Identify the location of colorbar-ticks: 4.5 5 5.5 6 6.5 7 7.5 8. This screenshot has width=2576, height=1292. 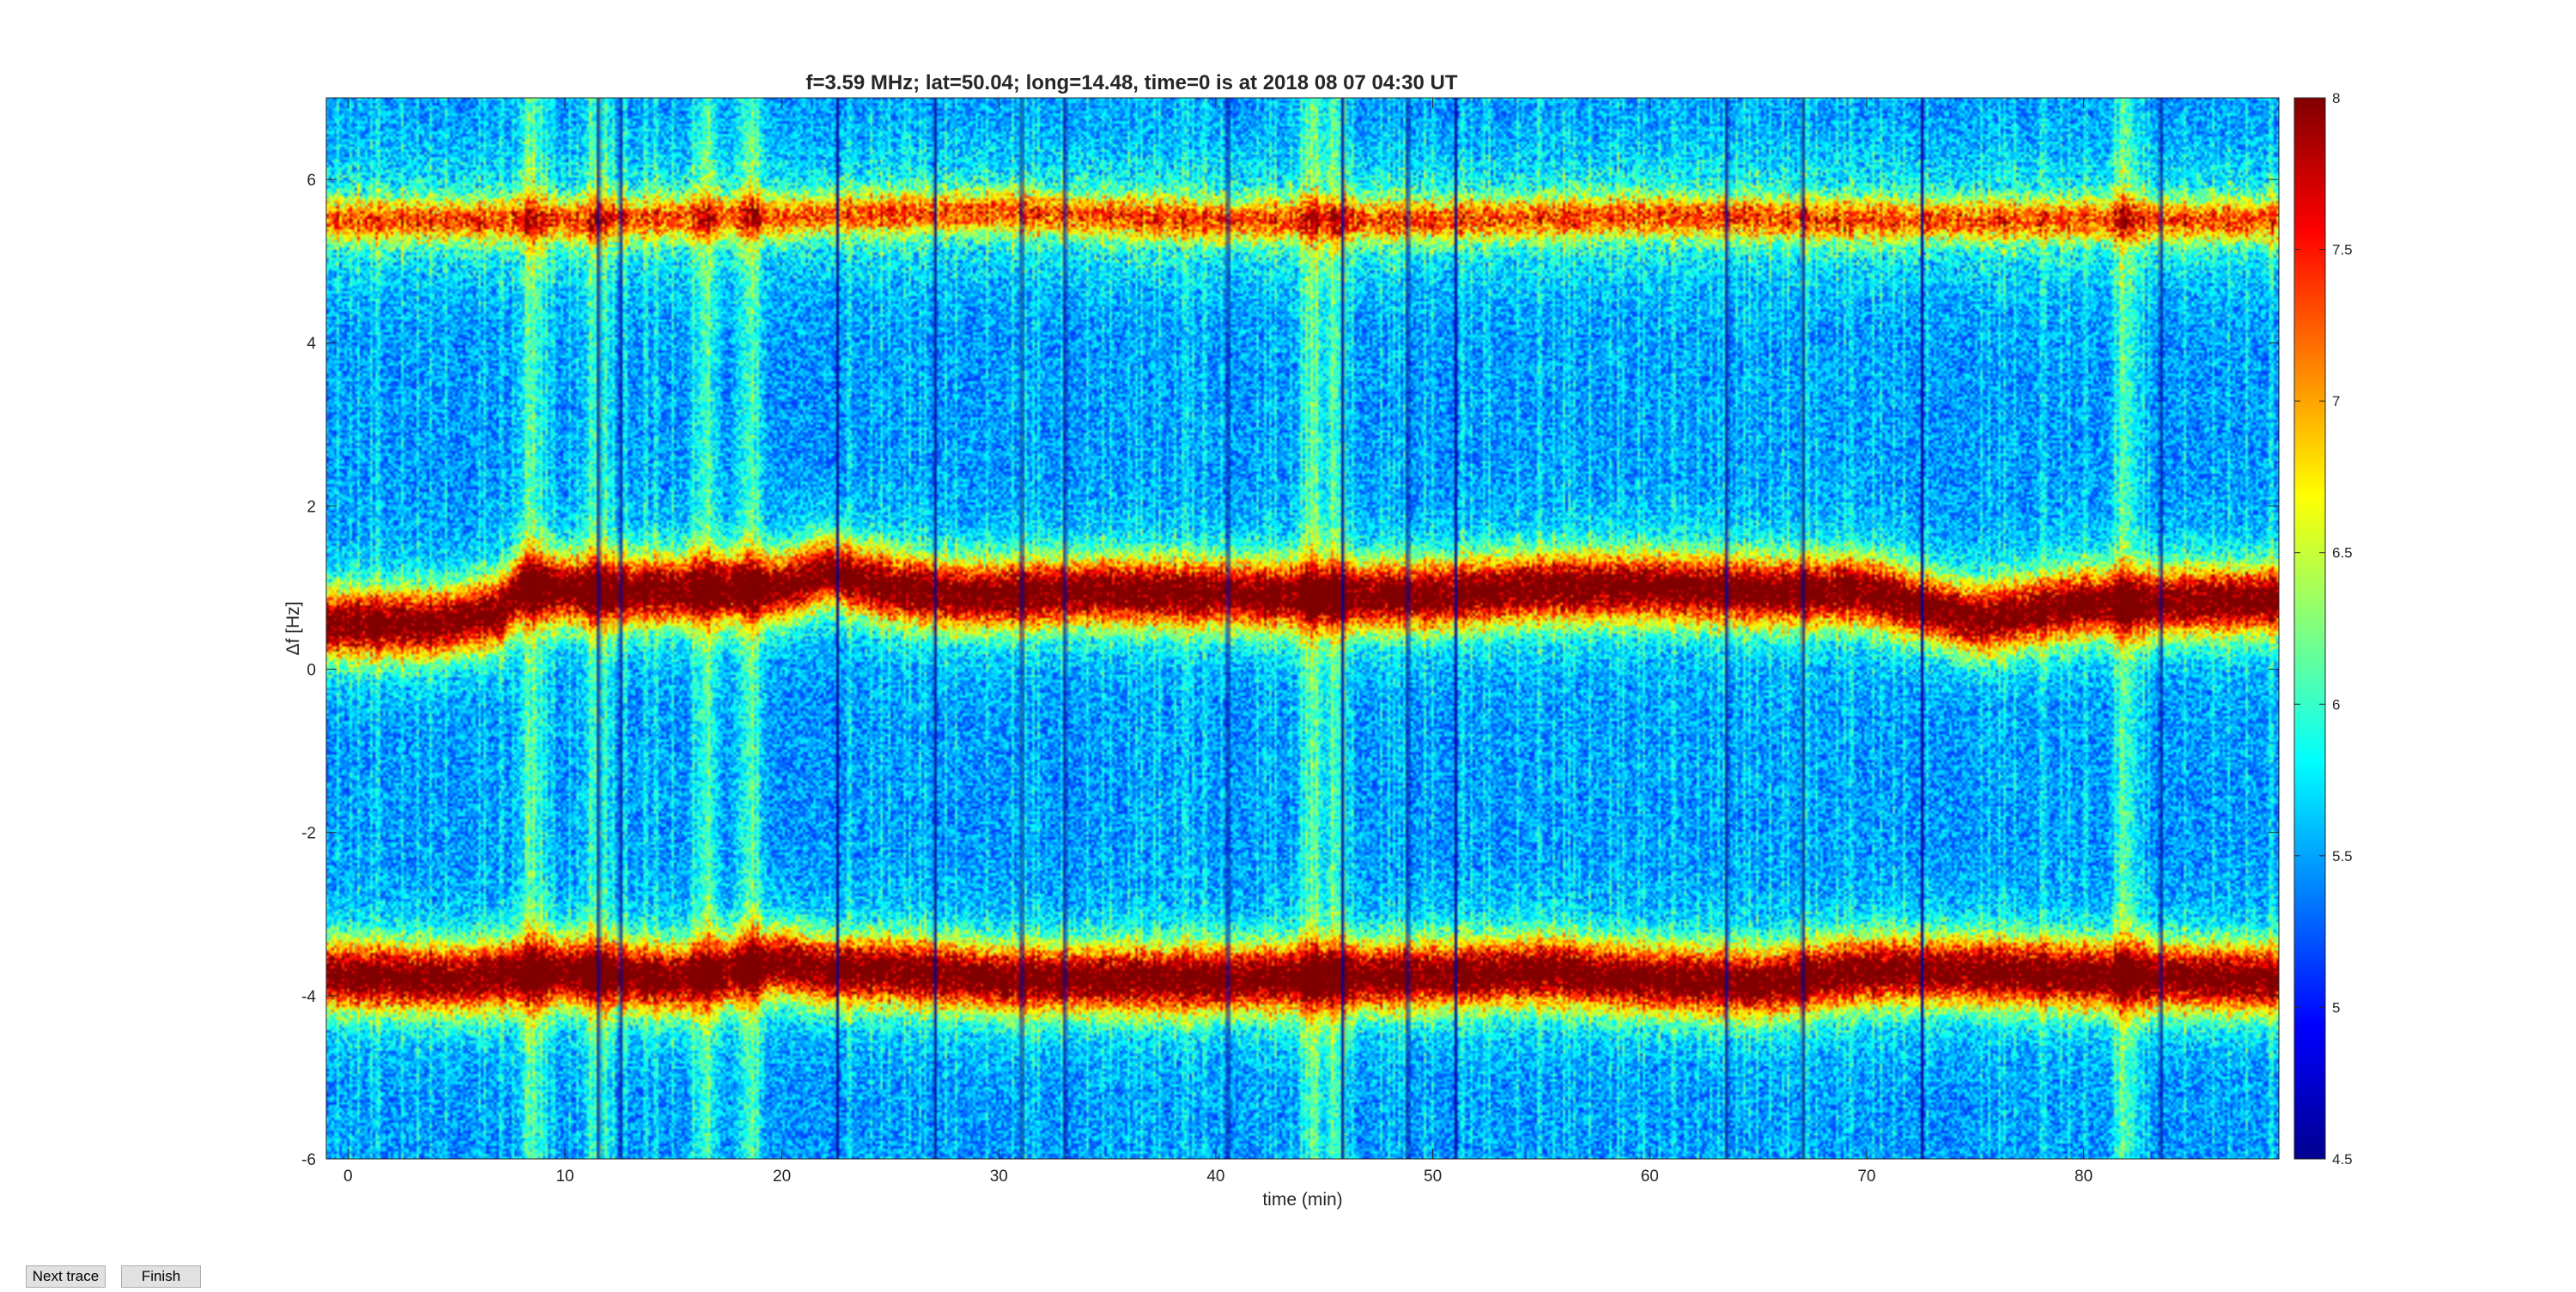
(2324, 629).